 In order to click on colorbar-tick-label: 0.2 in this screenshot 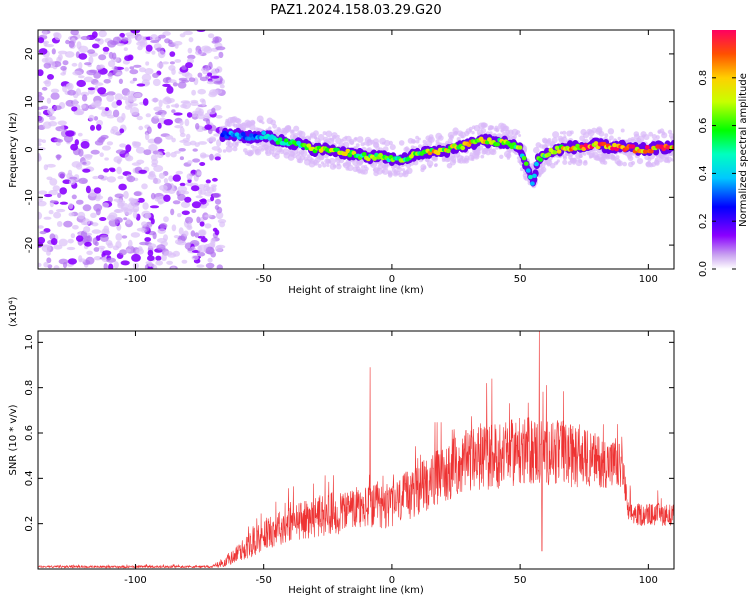, I will do `click(703, 221)`.